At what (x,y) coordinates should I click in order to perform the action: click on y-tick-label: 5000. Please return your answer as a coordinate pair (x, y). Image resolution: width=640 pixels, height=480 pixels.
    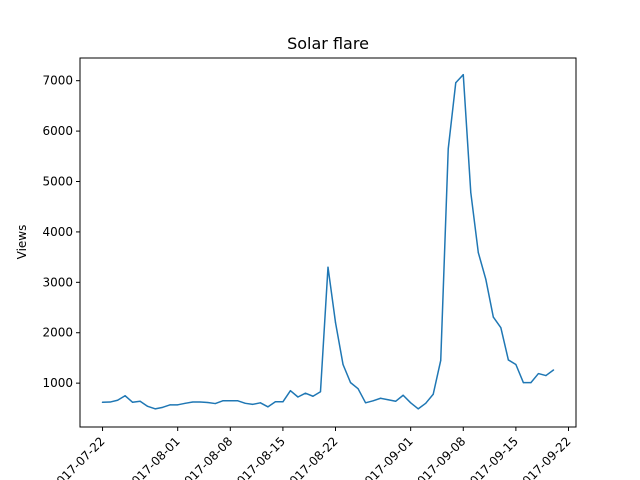
    Looking at the image, I should click on (57, 182).